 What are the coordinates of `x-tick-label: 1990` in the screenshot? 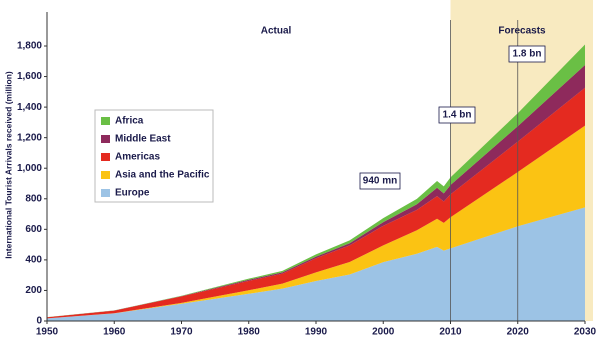 It's located at (316, 332).